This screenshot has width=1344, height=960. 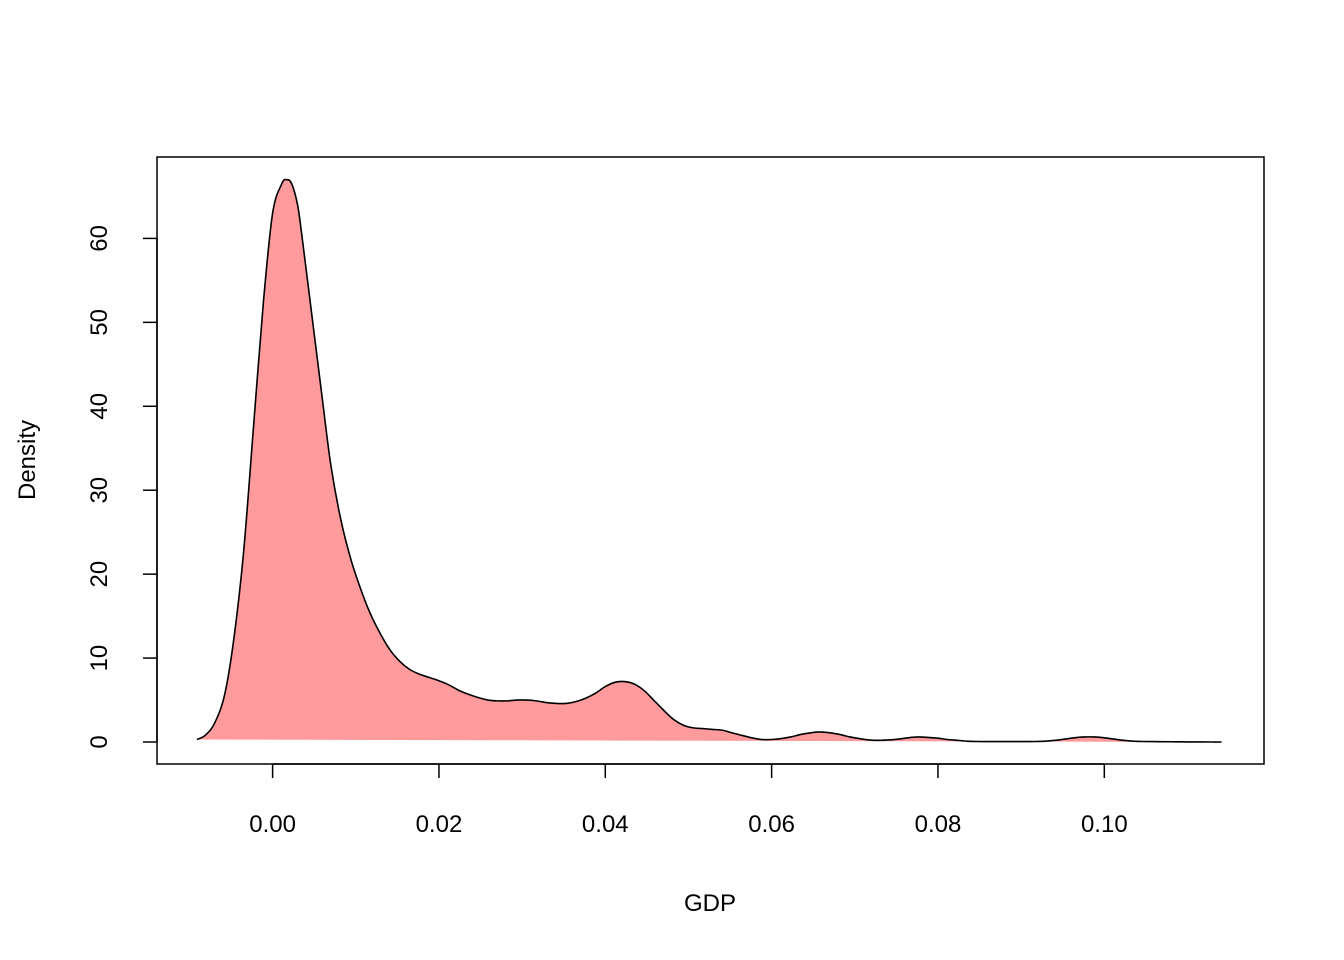 What do you see at coordinates (439, 824) in the screenshot?
I see `x-tick-label: 0.02` at bounding box center [439, 824].